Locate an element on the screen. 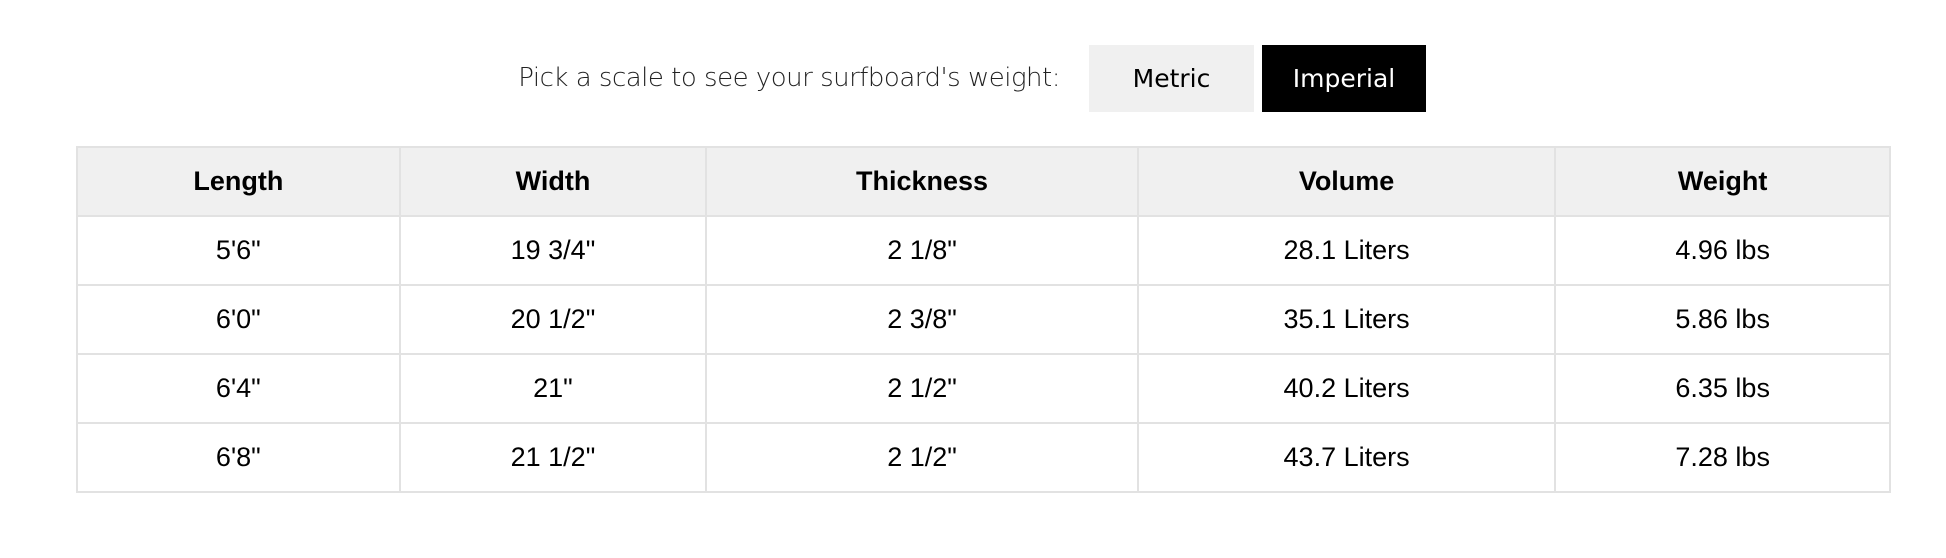 This screenshot has height=558, width=1946. header-width: Width is located at coordinates (553, 181).